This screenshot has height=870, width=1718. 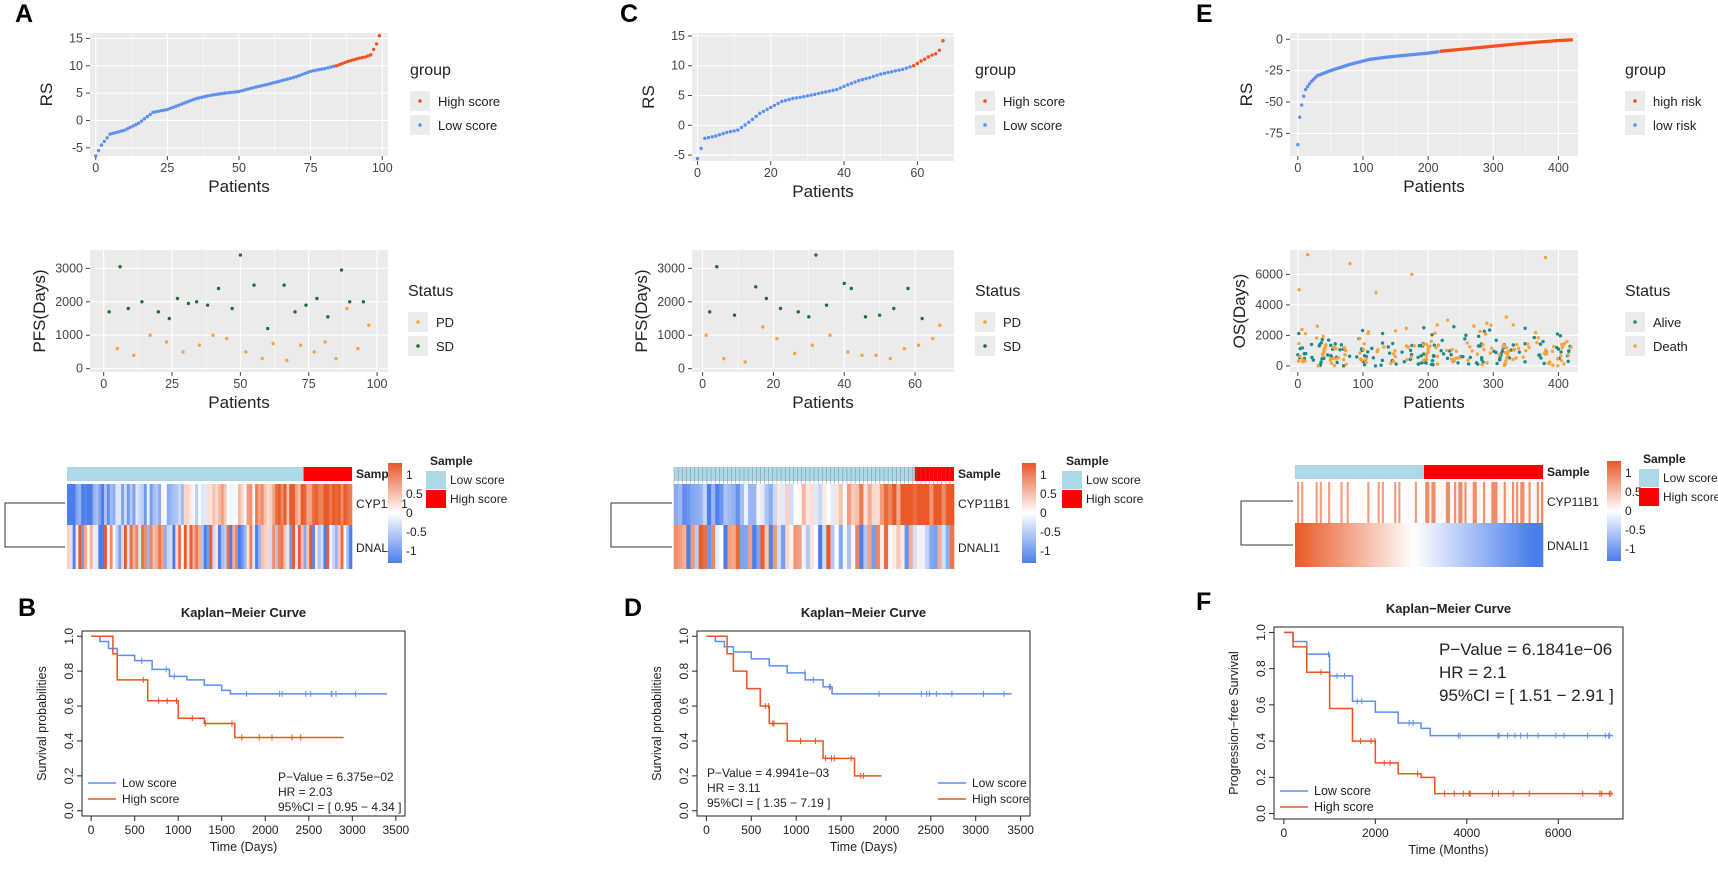 What do you see at coordinates (445, 322) in the screenshot?
I see `status-legend-label: PD` at bounding box center [445, 322].